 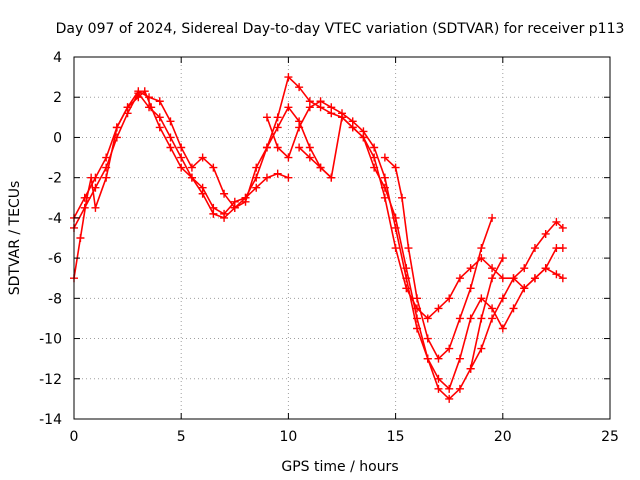 What do you see at coordinates (610, 437) in the screenshot?
I see `x-tick-label: 25` at bounding box center [610, 437].